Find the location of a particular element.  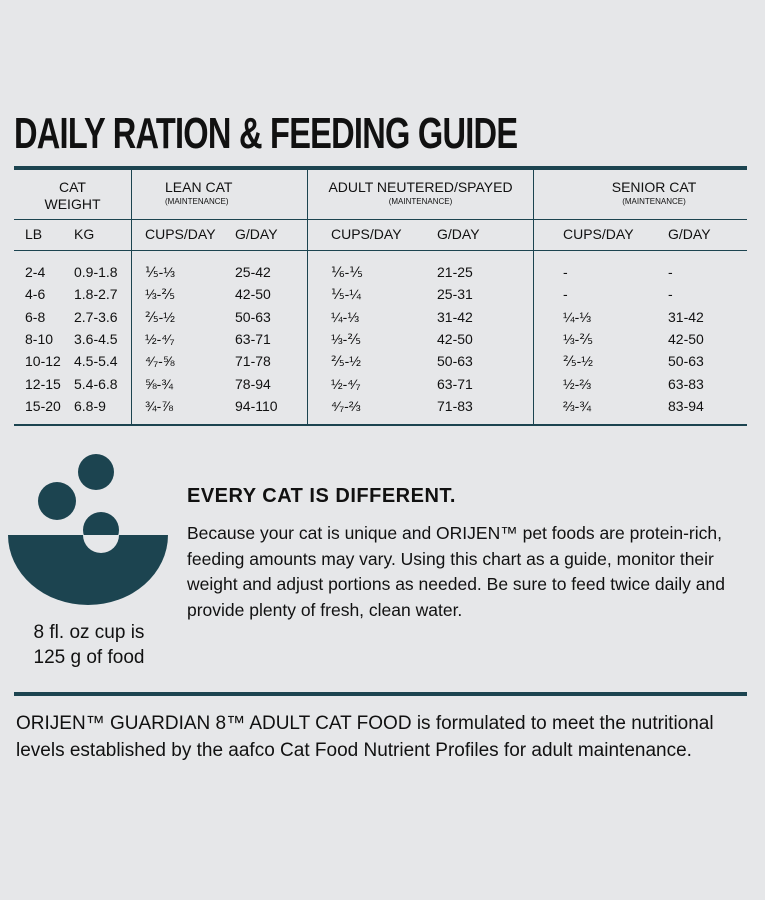

table-cell: 6.8-9 is located at coordinates (90, 405).